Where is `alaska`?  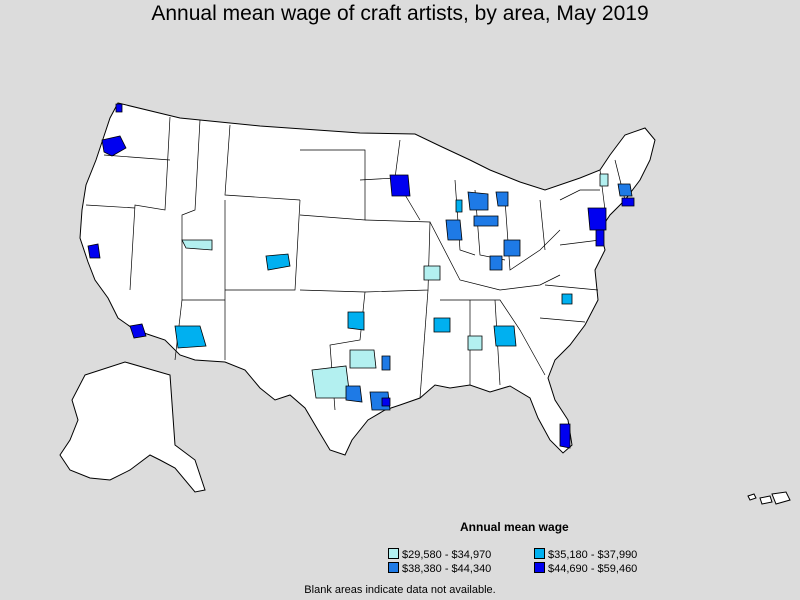
alaska is located at coordinates (132, 427).